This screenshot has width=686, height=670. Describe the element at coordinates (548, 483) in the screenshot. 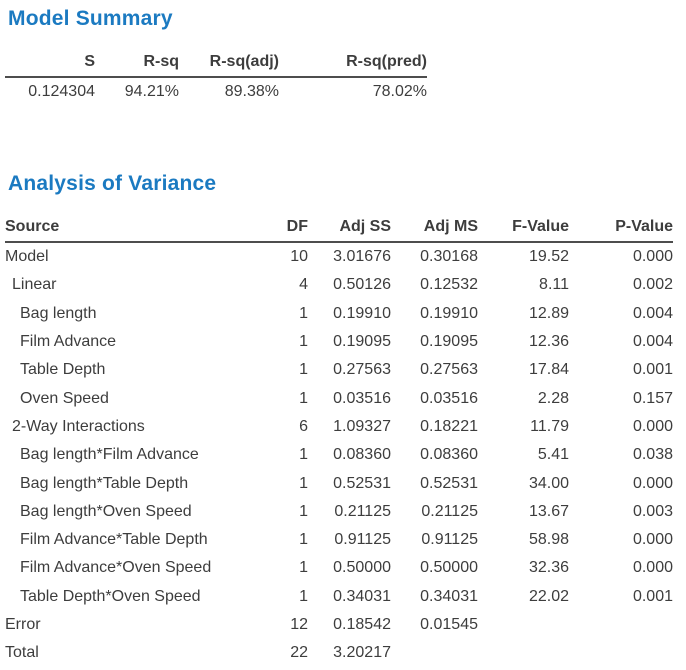

I see `f-value-cell: 34.00` at that location.